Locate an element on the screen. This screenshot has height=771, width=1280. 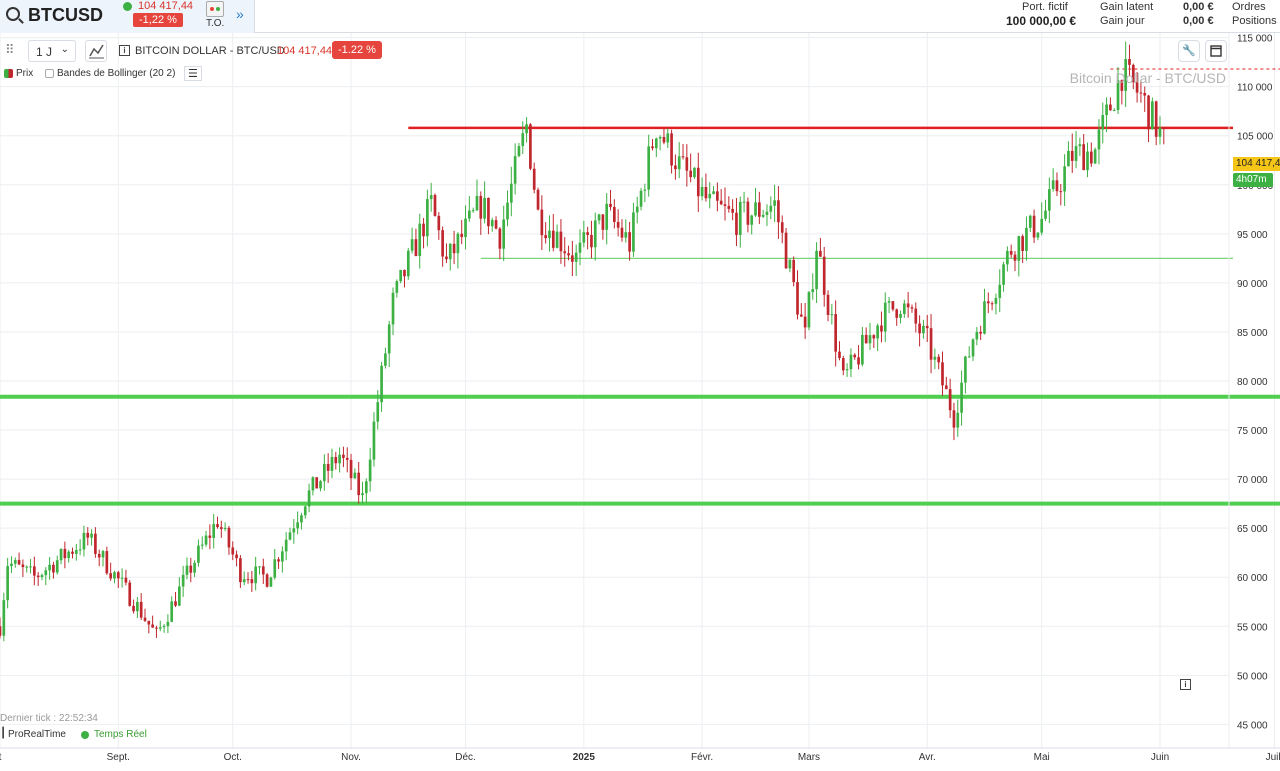
chart-info-icon: i is located at coordinates (1185, 684).